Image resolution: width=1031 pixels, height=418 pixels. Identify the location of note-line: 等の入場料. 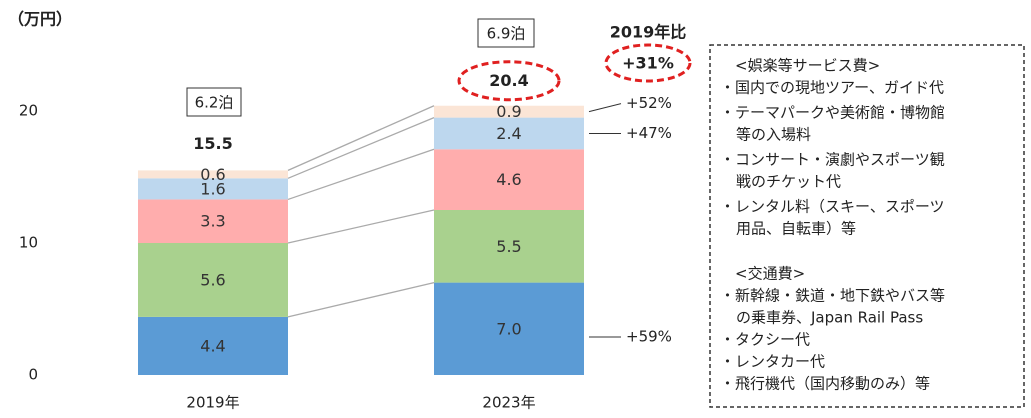
(773, 135).